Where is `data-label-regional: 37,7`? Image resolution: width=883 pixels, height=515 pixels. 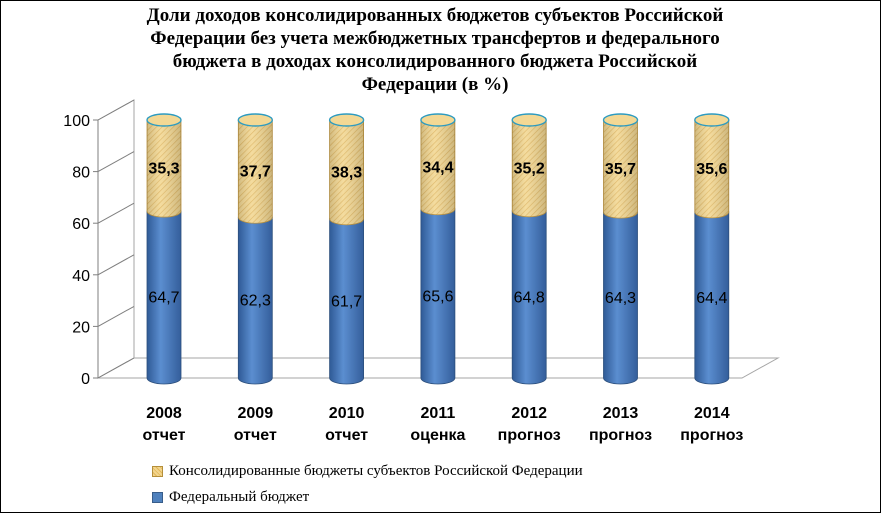 data-label-regional: 37,7 is located at coordinates (255, 172).